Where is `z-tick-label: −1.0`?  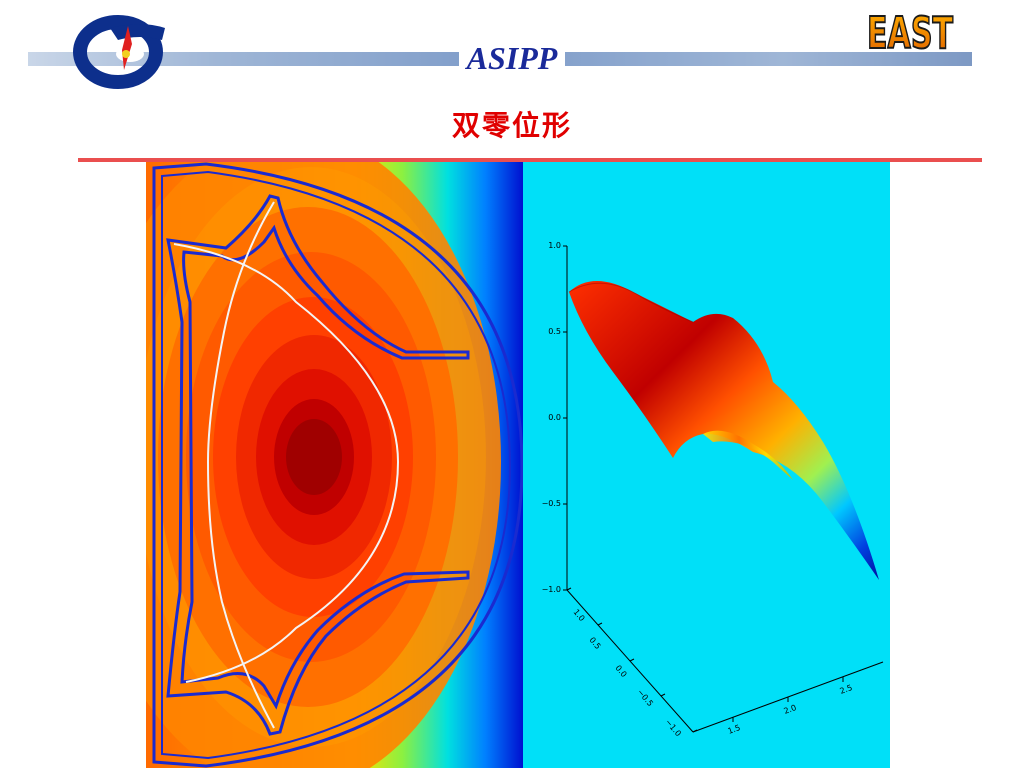 z-tick-label: −1.0 is located at coordinates (551, 589).